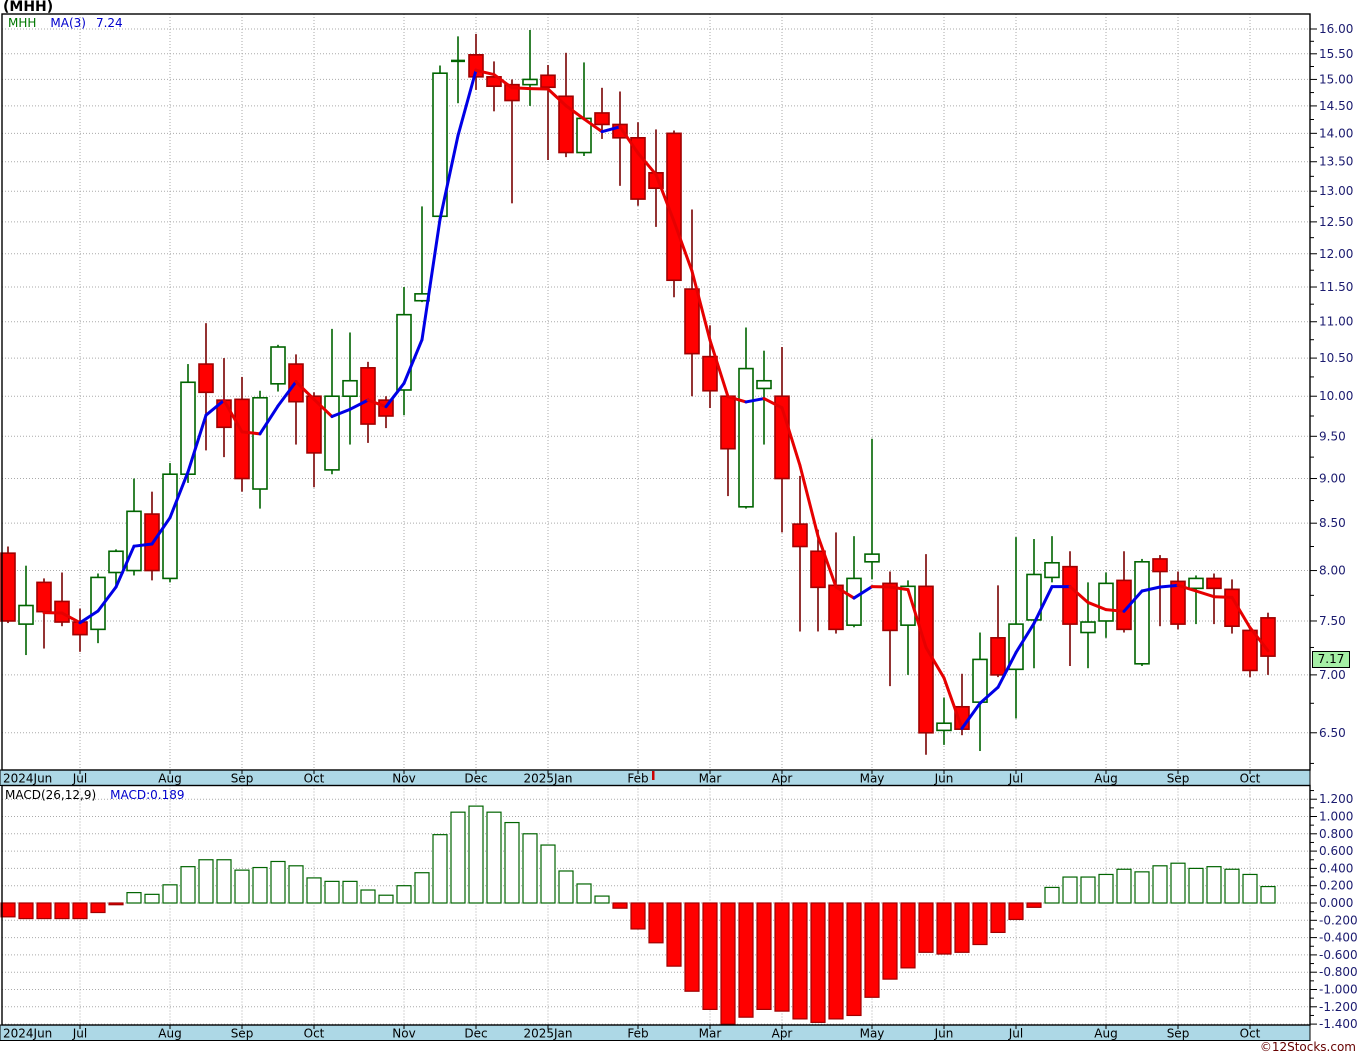 This screenshot has height=1056, width=1360. What do you see at coordinates (1338, 920) in the screenshot?
I see `macd-axis-label: -0.200` at bounding box center [1338, 920].